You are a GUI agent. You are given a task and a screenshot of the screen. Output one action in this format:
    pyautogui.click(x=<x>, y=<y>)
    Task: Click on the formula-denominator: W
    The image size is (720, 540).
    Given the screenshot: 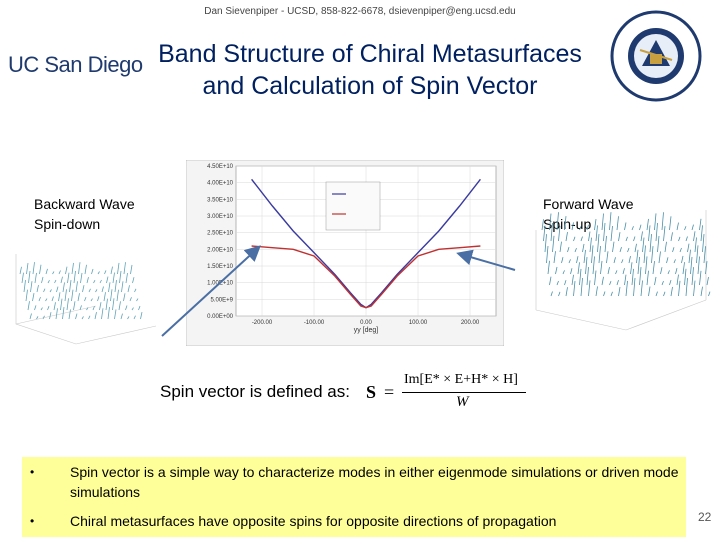 What is the action you would take?
    pyautogui.click(x=462, y=402)
    